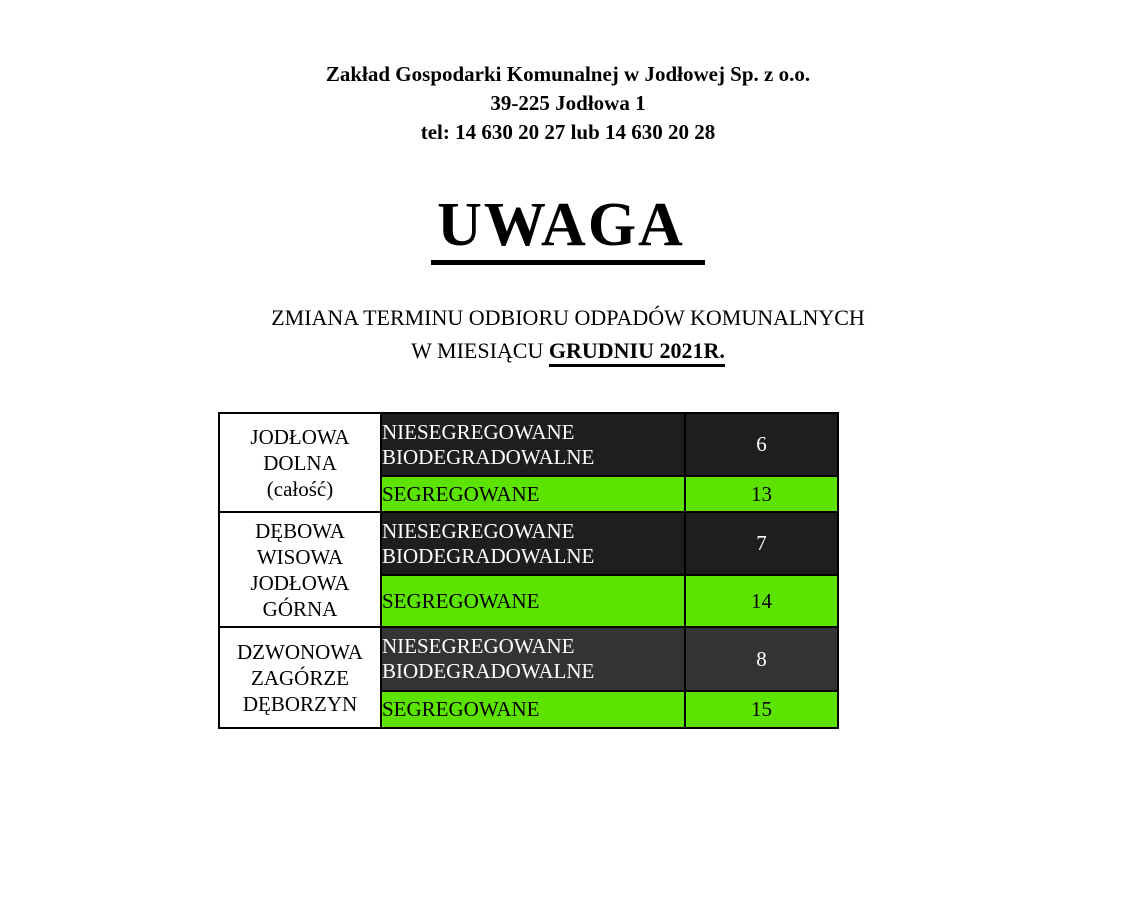 Image resolution: width=1136 pixels, height=913 pixels. I want to click on area-line: DOLNA, so click(300, 462).